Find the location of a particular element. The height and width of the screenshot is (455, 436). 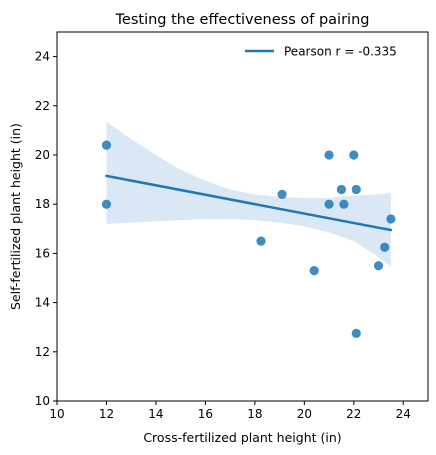

x-tick-label: 10 is located at coordinates (56, 414).